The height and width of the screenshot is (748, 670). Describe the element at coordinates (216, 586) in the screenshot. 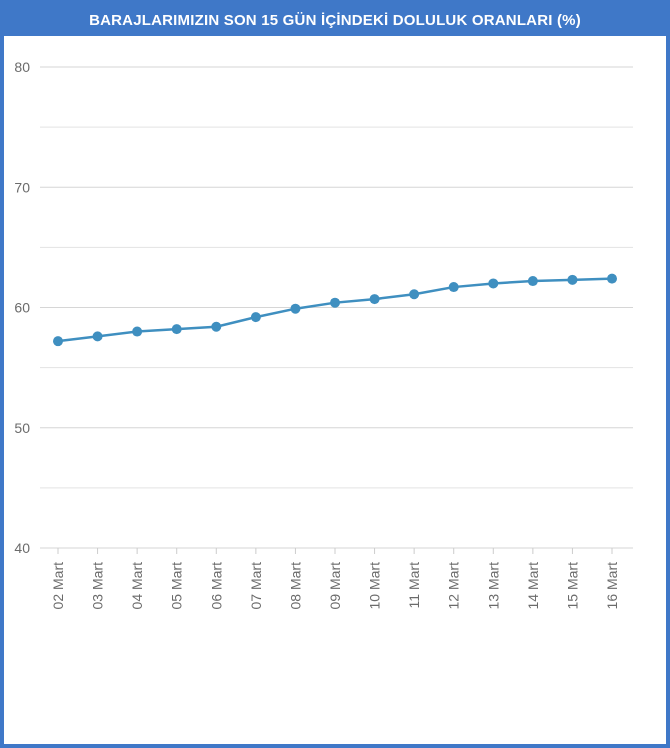

I see `x-tick-label: 06 Mart` at that location.